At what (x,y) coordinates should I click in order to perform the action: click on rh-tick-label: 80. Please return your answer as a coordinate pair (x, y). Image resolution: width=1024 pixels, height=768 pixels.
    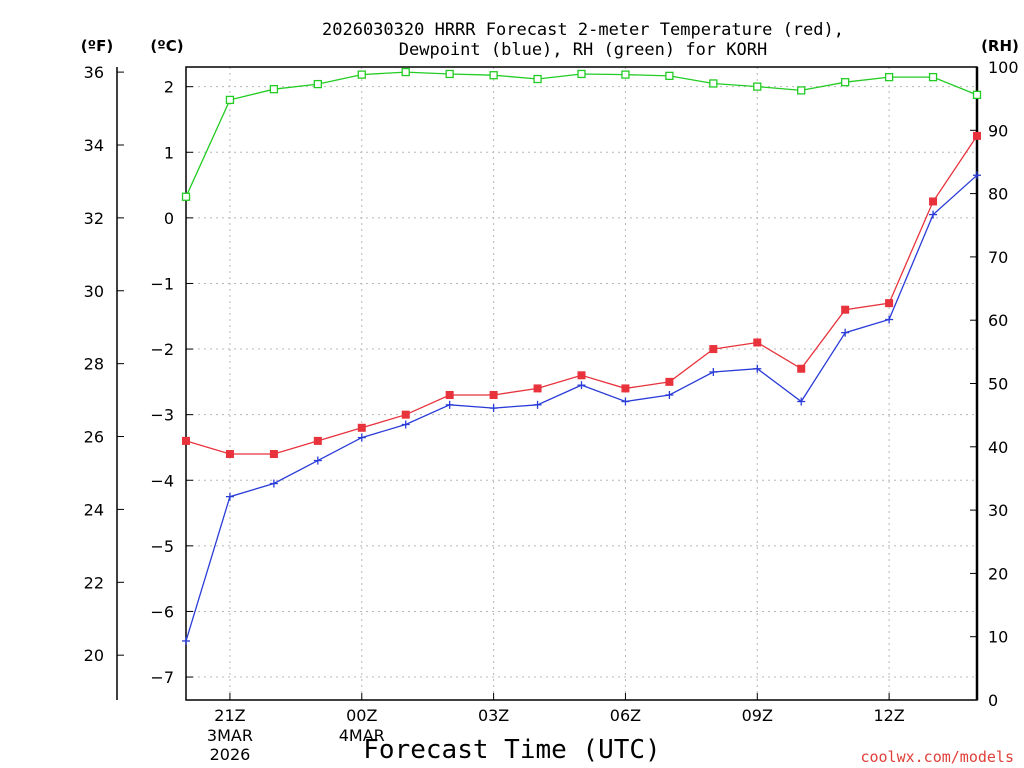
    Looking at the image, I should click on (998, 194).